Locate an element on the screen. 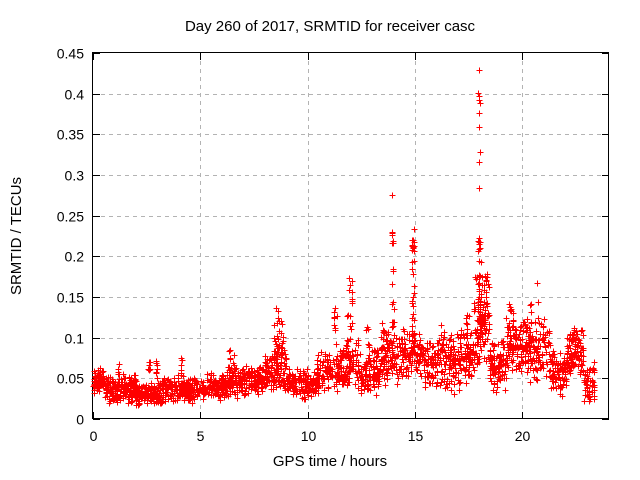 Image resolution: width=640 pixels, height=480 pixels. y-tick-label: 0.05 is located at coordinates (70, 379).